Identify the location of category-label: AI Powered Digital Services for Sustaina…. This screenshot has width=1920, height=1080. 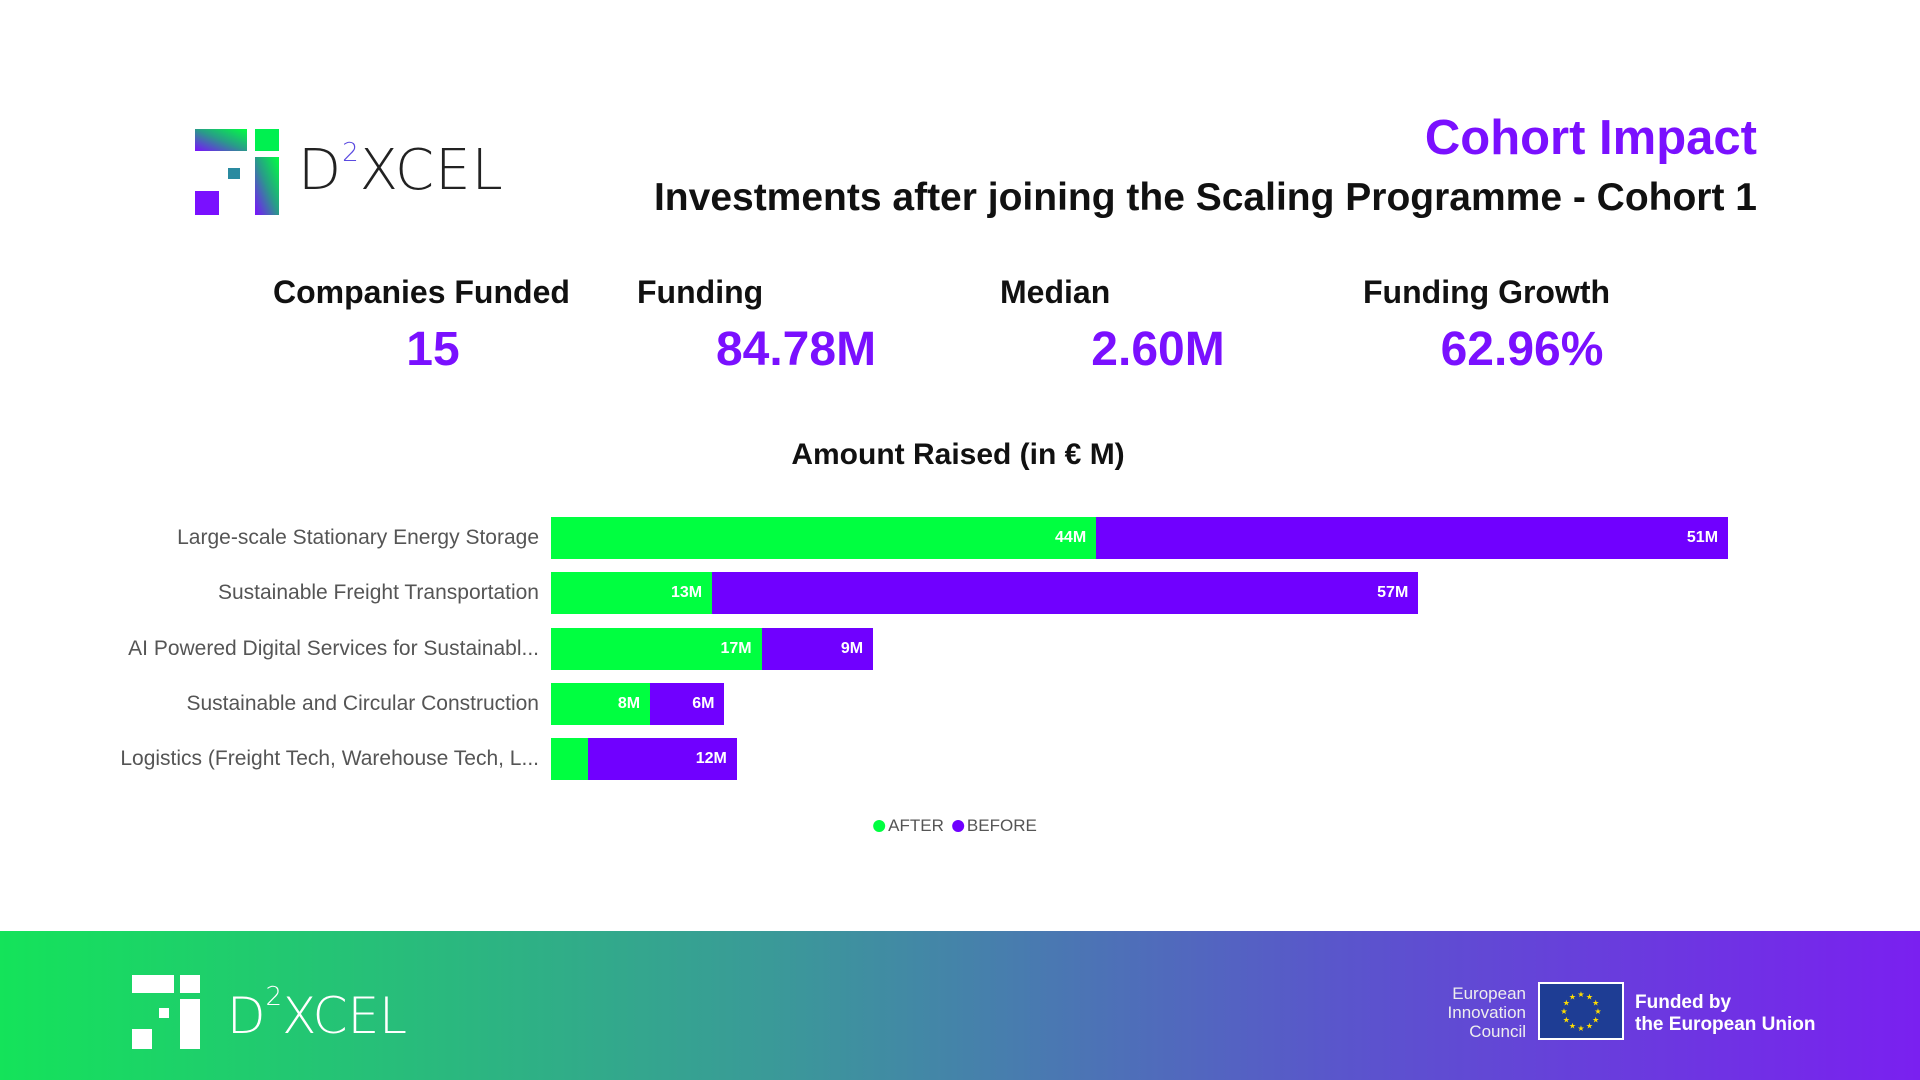
(333, 648).